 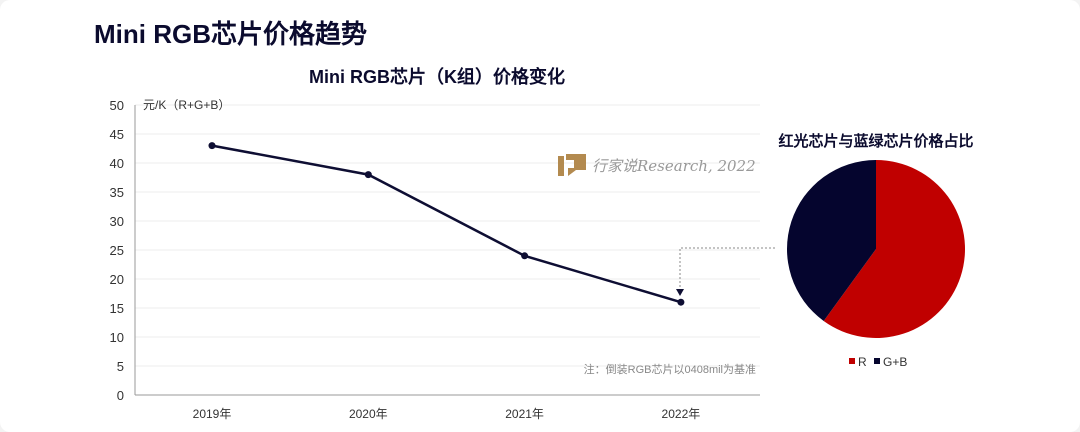 What do you see at coordinates (117, 163) in the screenshot?
I see `y-tick-label: 40` at bounding box center [117, 163].